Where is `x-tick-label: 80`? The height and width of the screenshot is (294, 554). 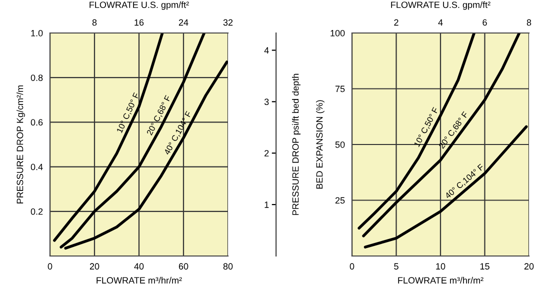 x-tick-label: 80 is located at coordinates (228, 266).